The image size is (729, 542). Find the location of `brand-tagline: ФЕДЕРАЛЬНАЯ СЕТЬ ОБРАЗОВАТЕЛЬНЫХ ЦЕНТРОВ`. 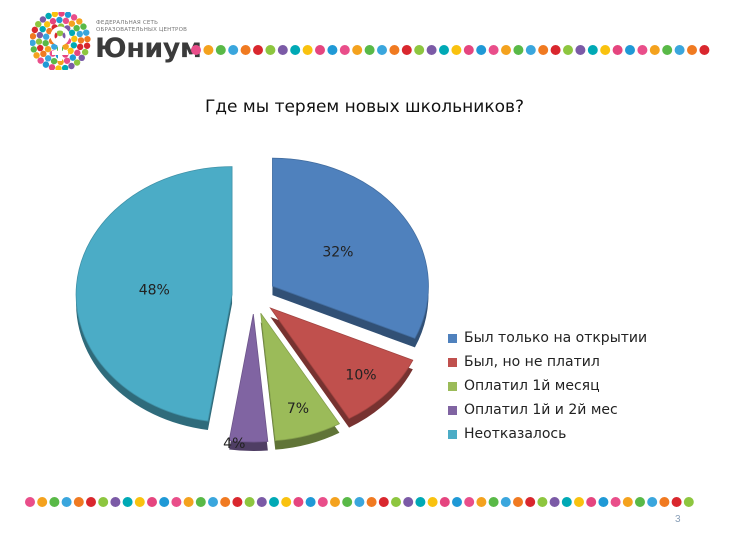

brand-tagline: ФЕДЕРАЛЬНАЯ СЕТЬ ОБРАЗОВАТЕЛЬНЫХ ЦЕНТРОВ is located at coordinates (141, 27).